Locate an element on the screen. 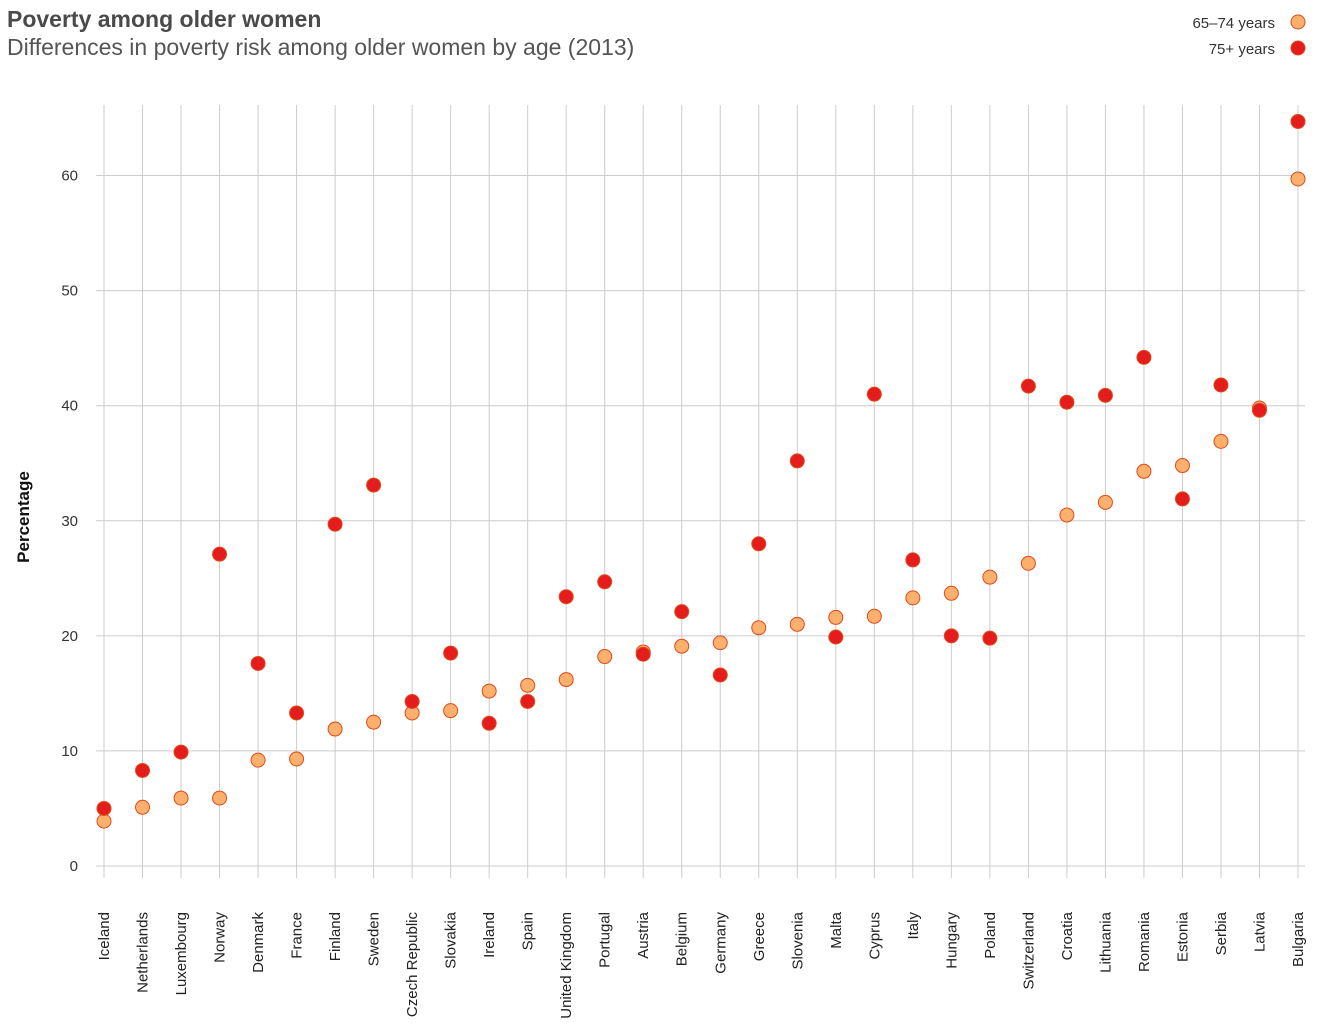 The width and height of the screenshot is (1317, 1035). x-tick-label: Luxembourg is located at coordinates (181, 953).